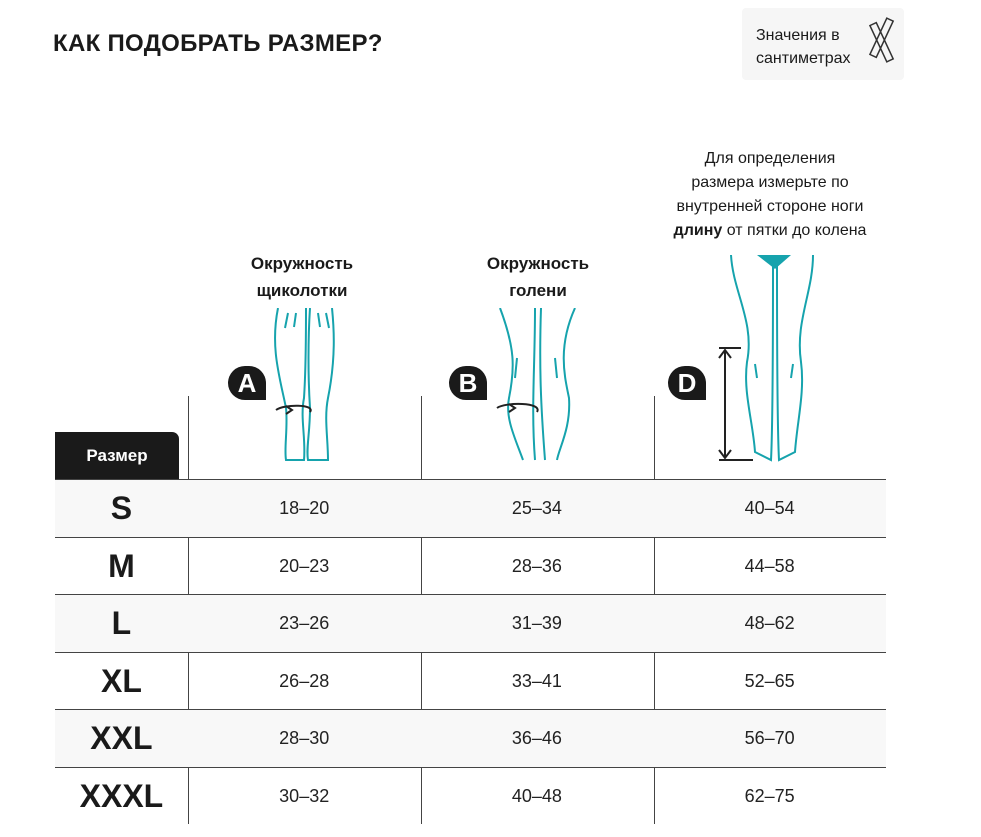 The image size is (981, 837). Describe the element at coordinates (304, 795) in the screenshot. I see `ankle-cell: 30–32` at that location.